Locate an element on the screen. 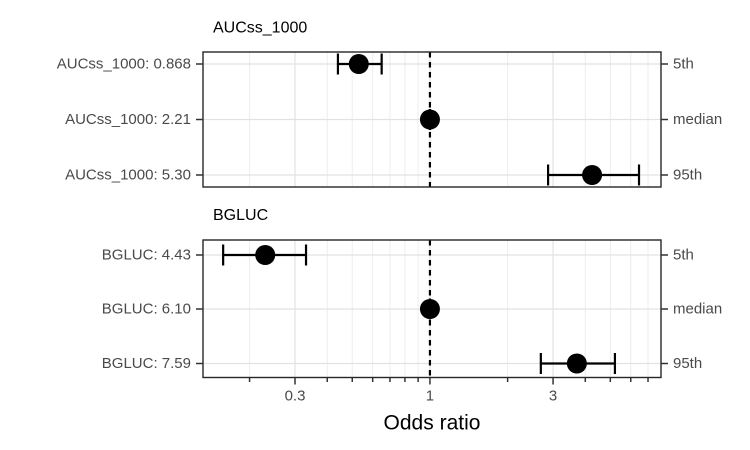  y-axis-label: BGLUC: 4.43 is located at coordinates (146, 255).